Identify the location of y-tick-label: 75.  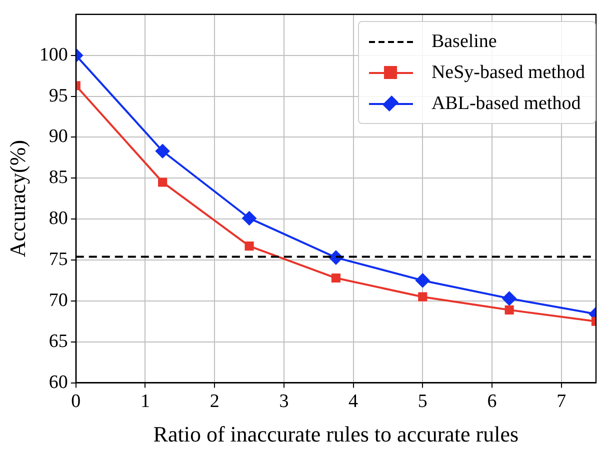
(58, 259).